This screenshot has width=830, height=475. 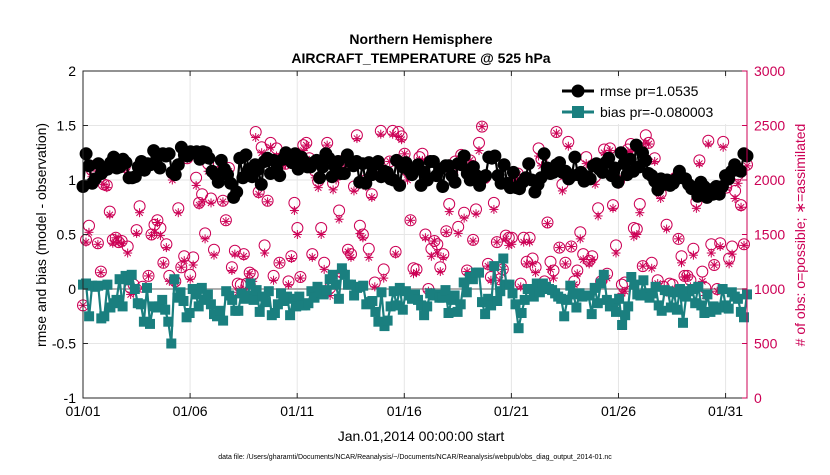 I want to click on y-axis-left-label: rmse and bias (model - observation), so click(x=41, y=235).